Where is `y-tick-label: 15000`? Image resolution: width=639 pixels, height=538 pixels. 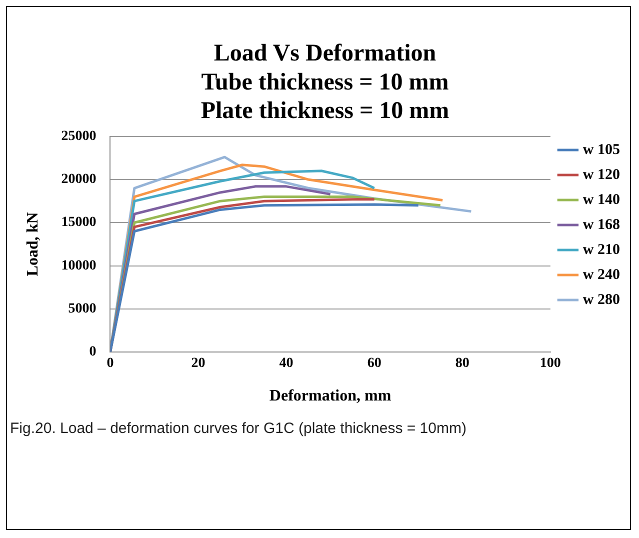 y-tick-label: 15000 is located at coordinates (78, 222).